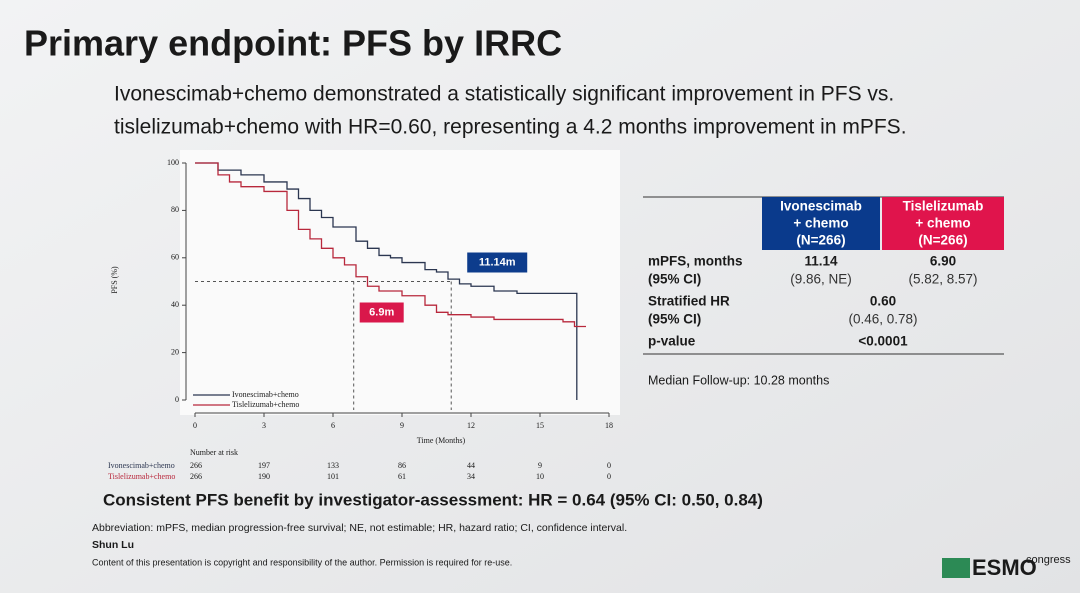 The height and width of the screenshot is (593, 1080). Describe the element at coordinates (883, 301) in the screenshot. I see `cell-text: 0.60` at that location.